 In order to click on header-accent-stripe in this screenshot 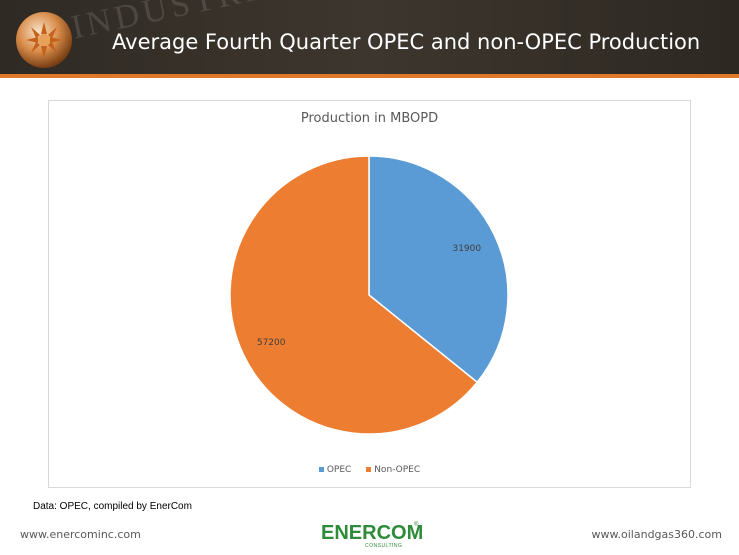, I will do `click(369, 76)`.